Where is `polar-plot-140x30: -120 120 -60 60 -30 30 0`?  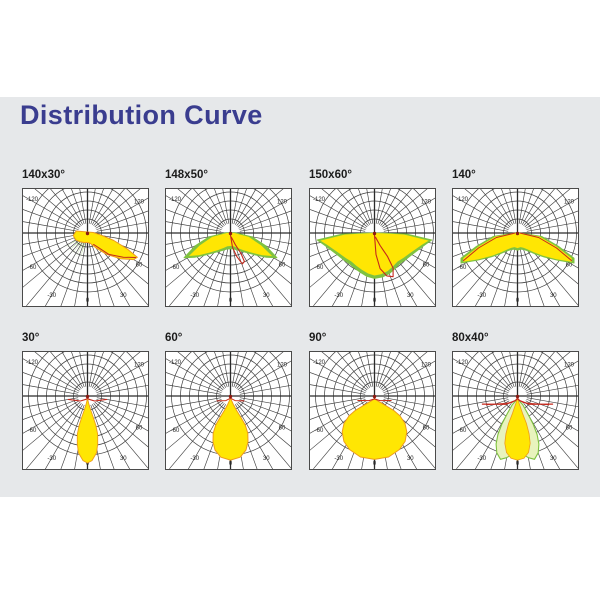 polar-plot-140x30: -120 120 -60 60 -30 30 0 is located at coordinates (85, 247).